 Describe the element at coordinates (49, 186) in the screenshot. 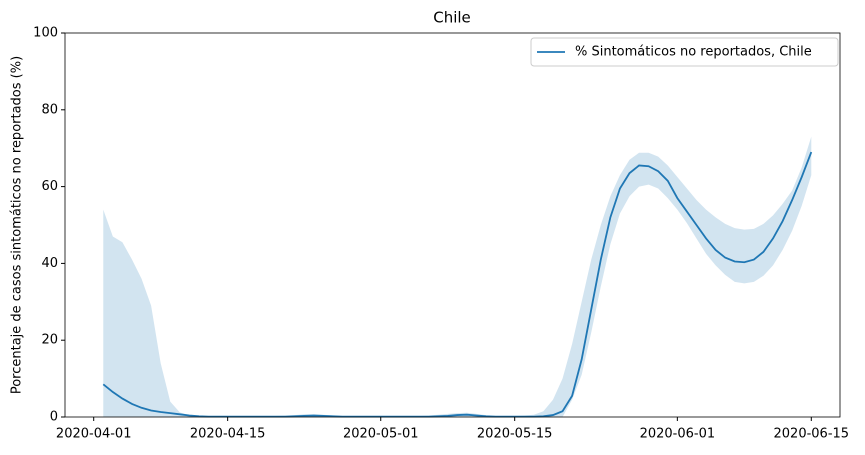

I see `y-tick-label: 60` at that location.